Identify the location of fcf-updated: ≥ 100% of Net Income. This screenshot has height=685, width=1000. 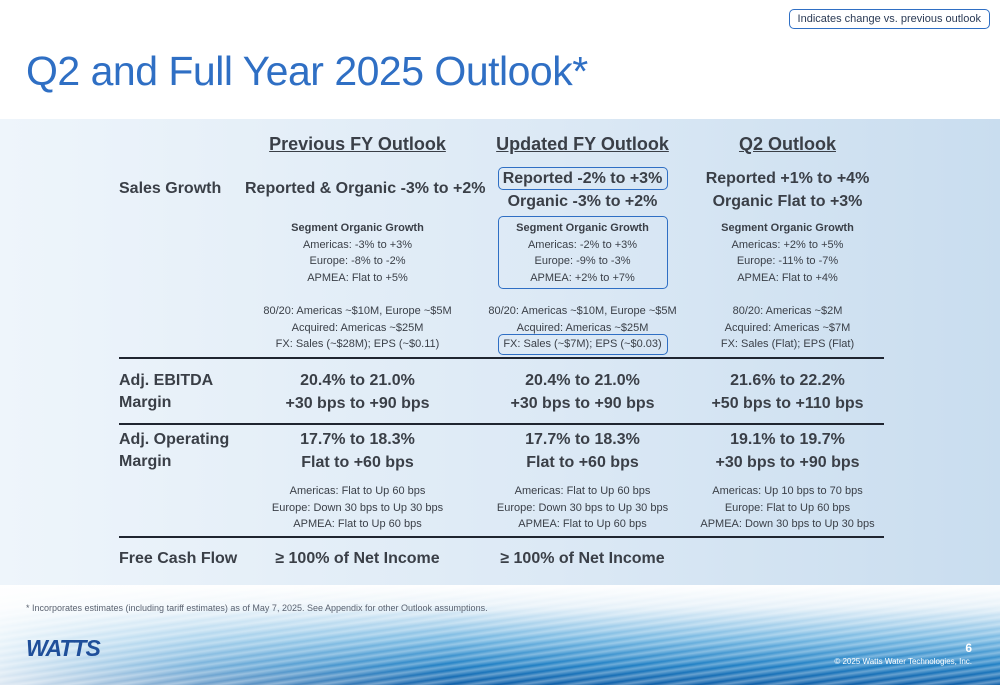
(582, 558).